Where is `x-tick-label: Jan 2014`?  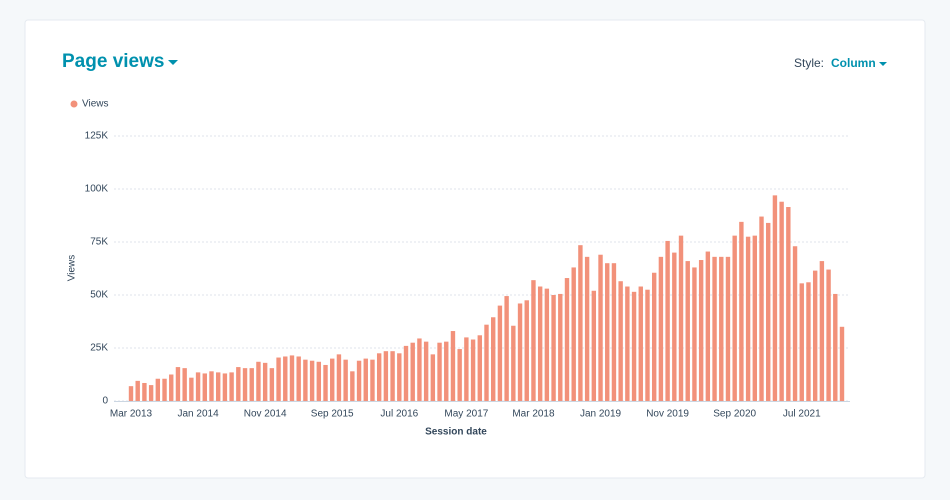
x-tick-label: Jan 2014 is located at coordinates (198, 414).